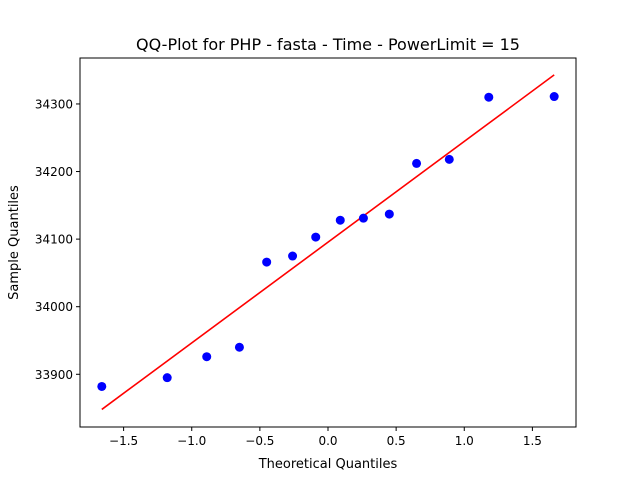 This screenshot has height=480, width=640. What do you see at coordinates (328, 464) in the screenshot?
I see `x-axis-label: Theoretical Quantiles` at bounding box center [328, 464].